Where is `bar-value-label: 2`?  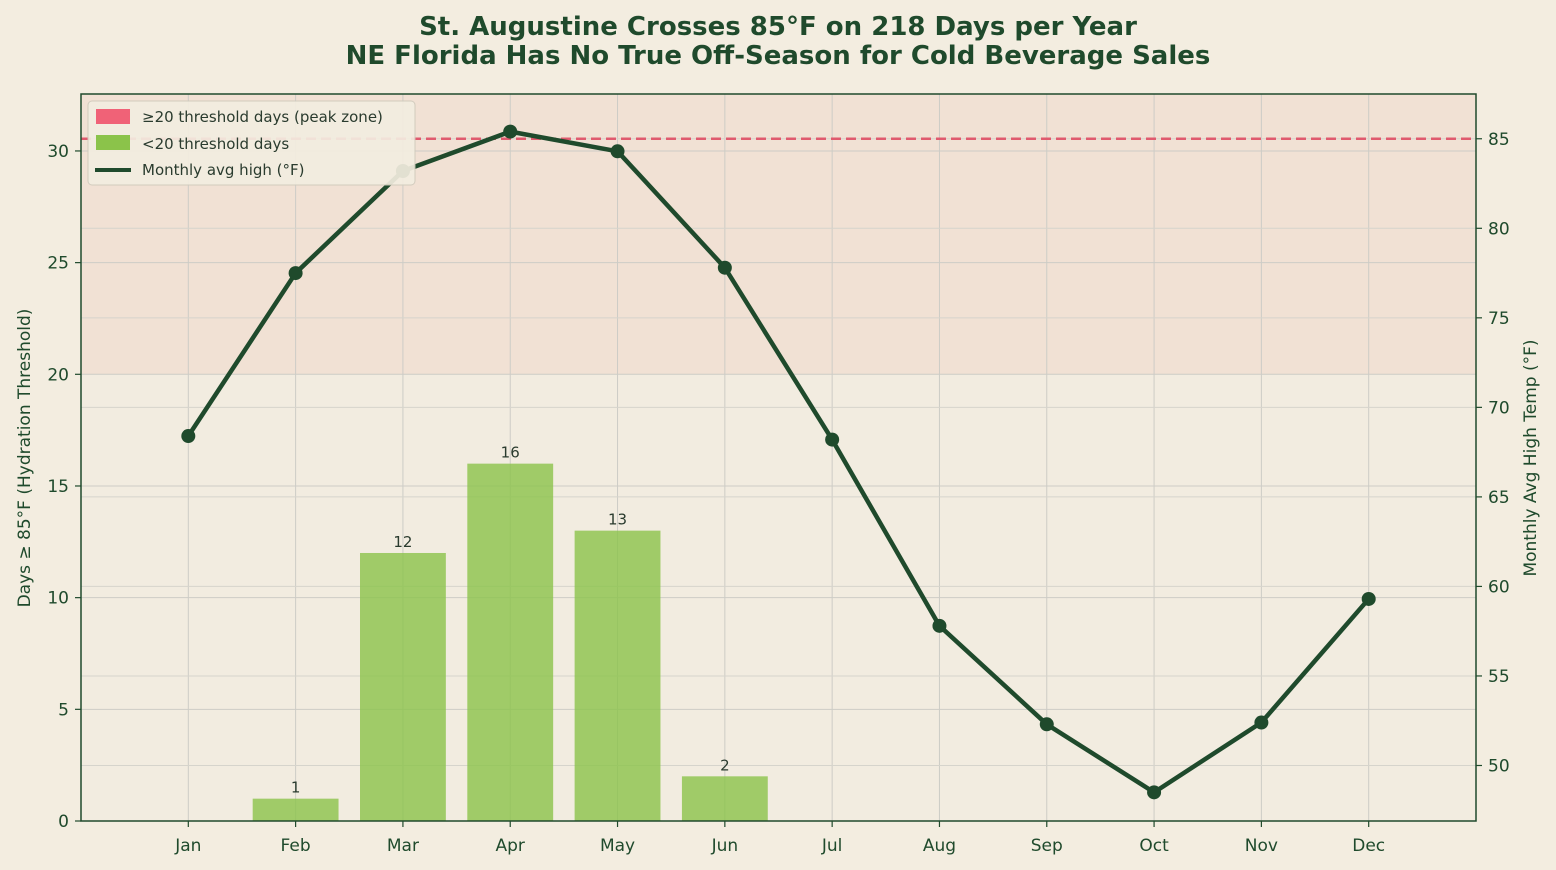 bar-value-label: 2 is located at coordinates (725, 765).